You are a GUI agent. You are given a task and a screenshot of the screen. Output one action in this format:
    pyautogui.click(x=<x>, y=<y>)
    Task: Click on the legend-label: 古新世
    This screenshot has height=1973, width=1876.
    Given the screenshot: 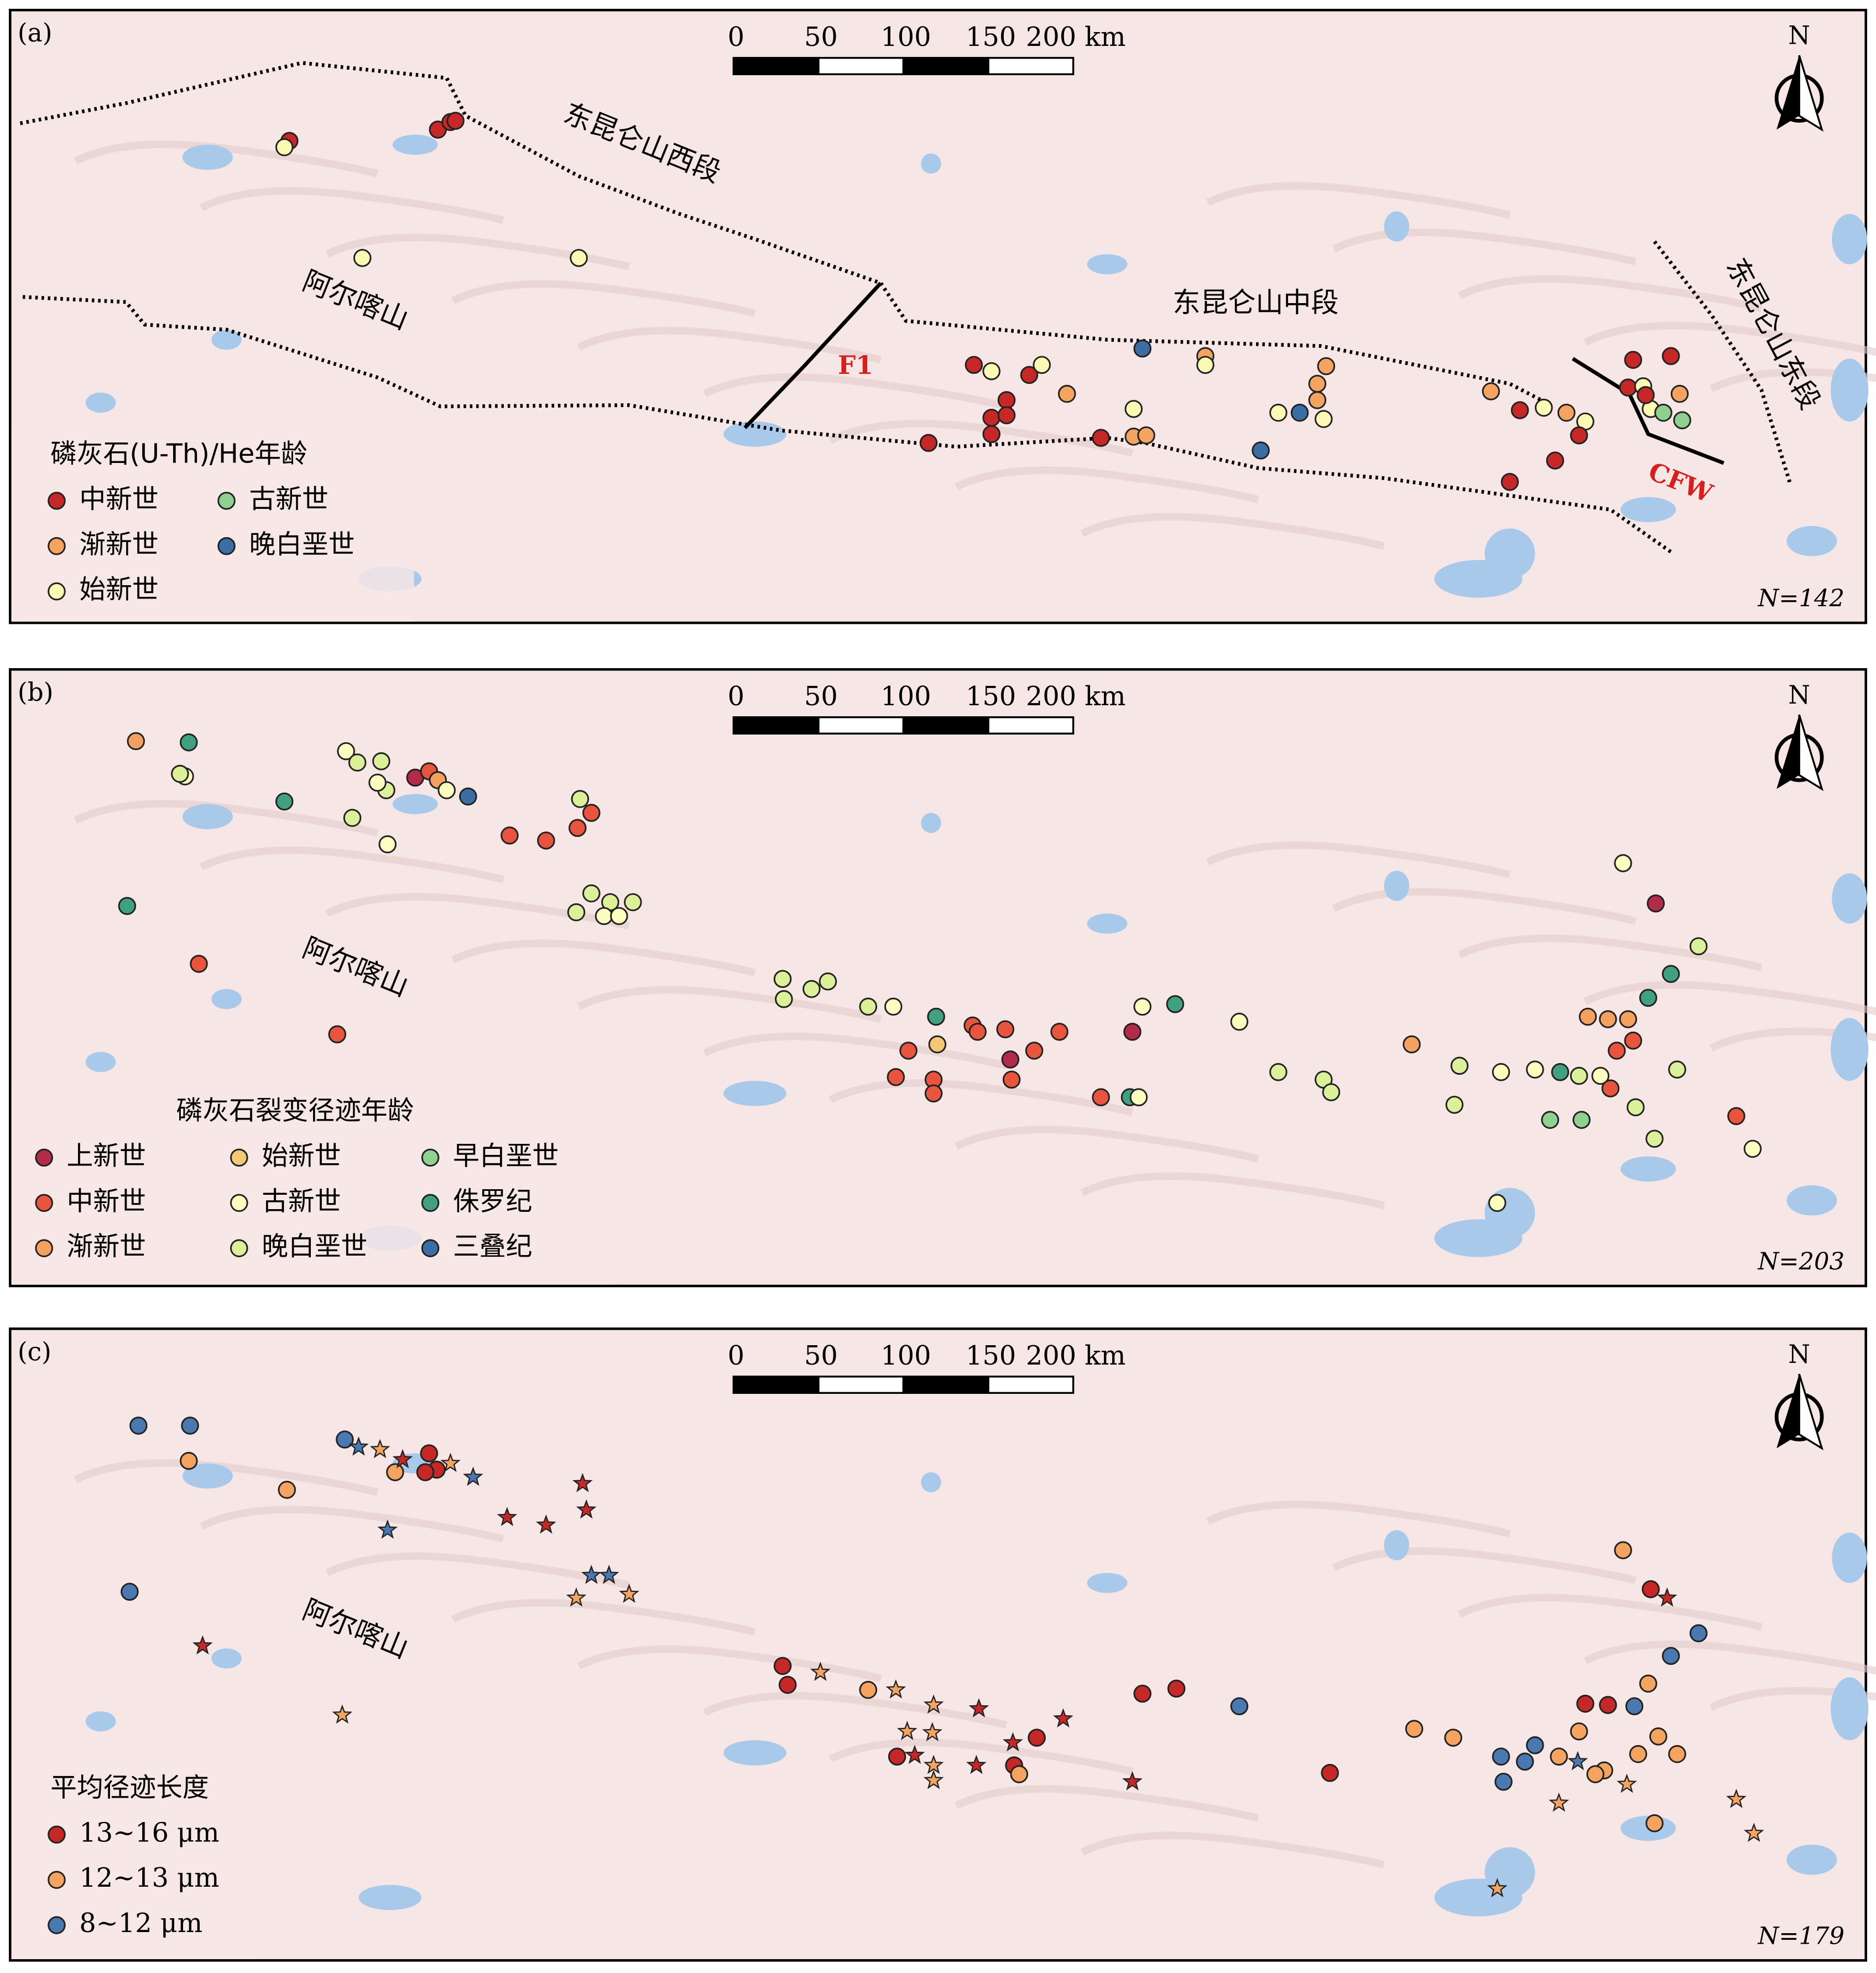 What is the action you would take?
    pyautogui.click(x=289, y=499)
    